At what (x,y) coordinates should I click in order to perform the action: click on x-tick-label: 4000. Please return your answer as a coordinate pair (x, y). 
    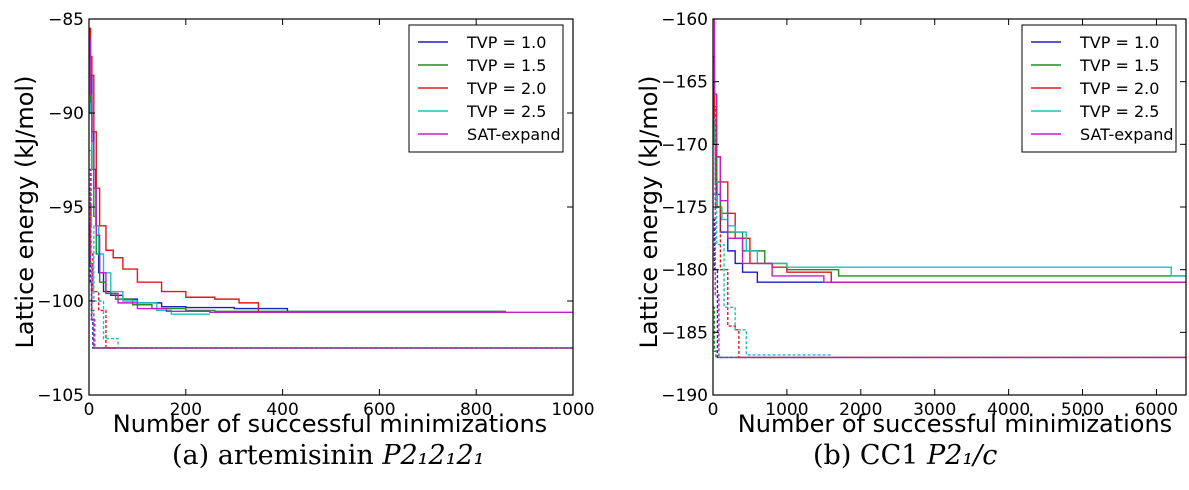
    Looking at the image, I should click on (1008, 410).